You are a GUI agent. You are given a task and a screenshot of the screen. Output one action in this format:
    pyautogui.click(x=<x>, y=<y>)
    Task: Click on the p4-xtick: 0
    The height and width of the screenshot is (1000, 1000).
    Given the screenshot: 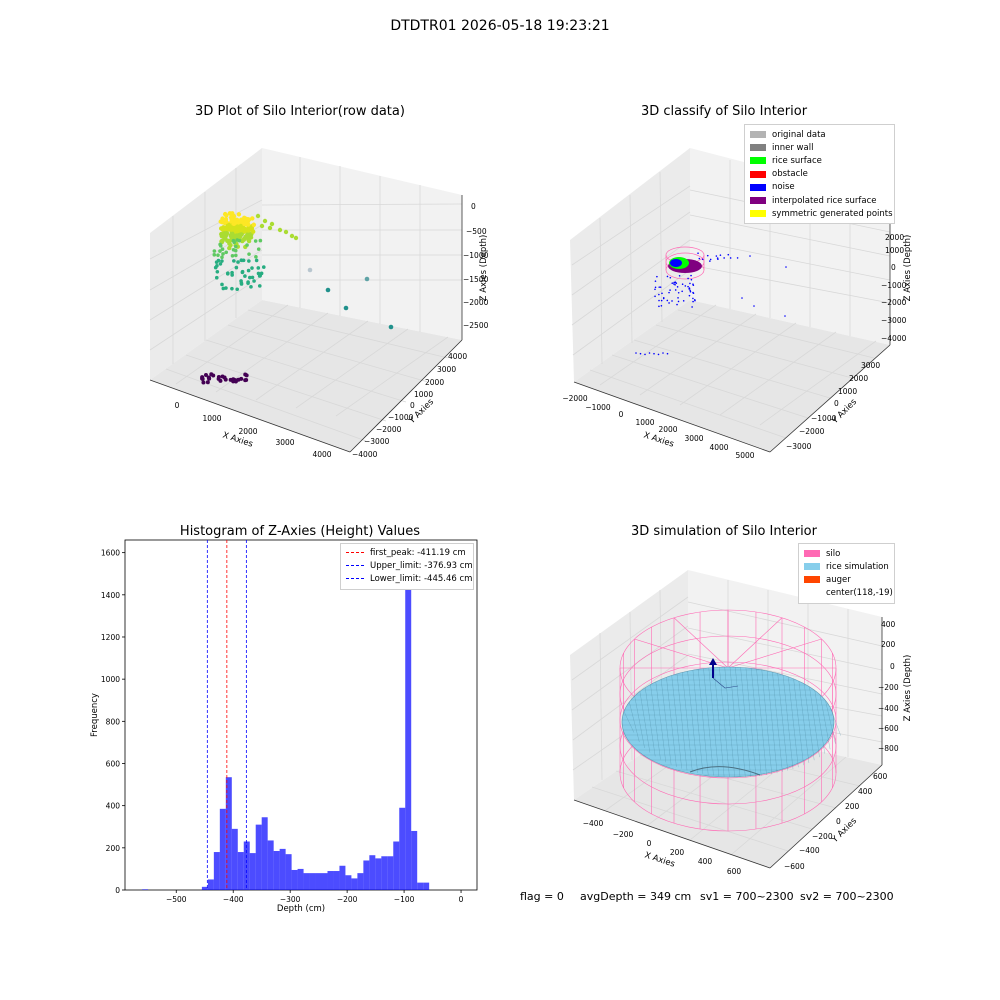 What is the action you would take?
    pyautogui.click(x=649, y=843)
    